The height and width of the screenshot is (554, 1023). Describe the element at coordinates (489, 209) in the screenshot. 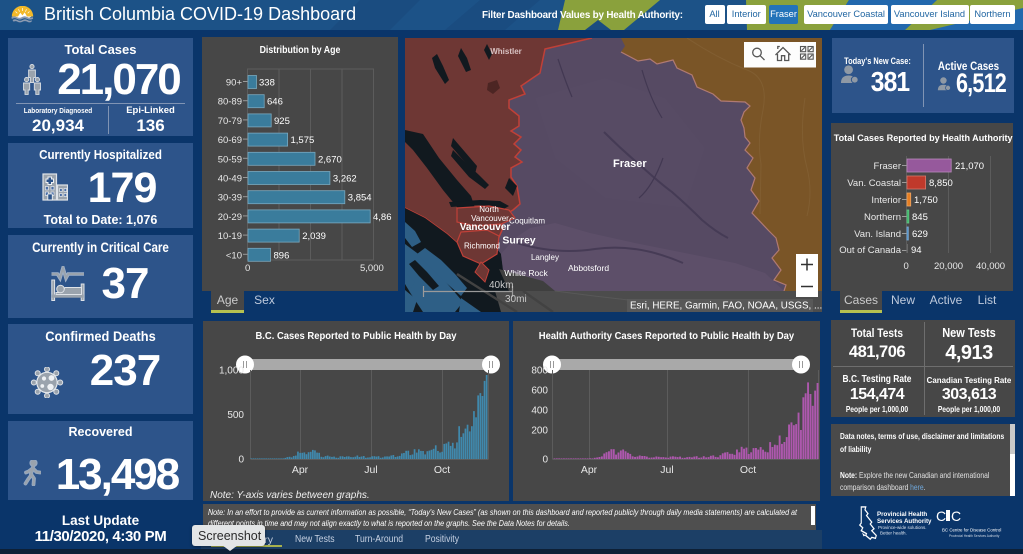

I see `svg-text: North` at that location.